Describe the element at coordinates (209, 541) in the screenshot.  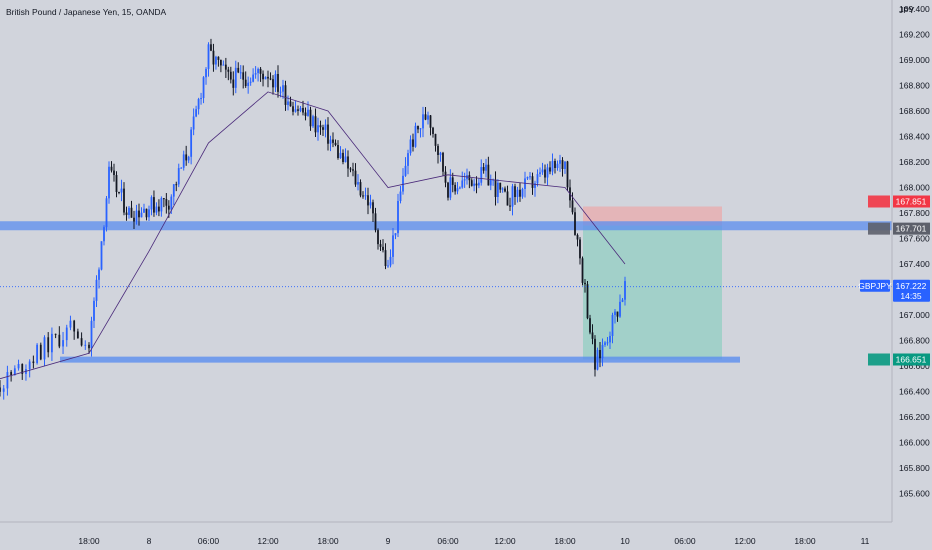
I see `time-tick-label: 06:00` at that location.